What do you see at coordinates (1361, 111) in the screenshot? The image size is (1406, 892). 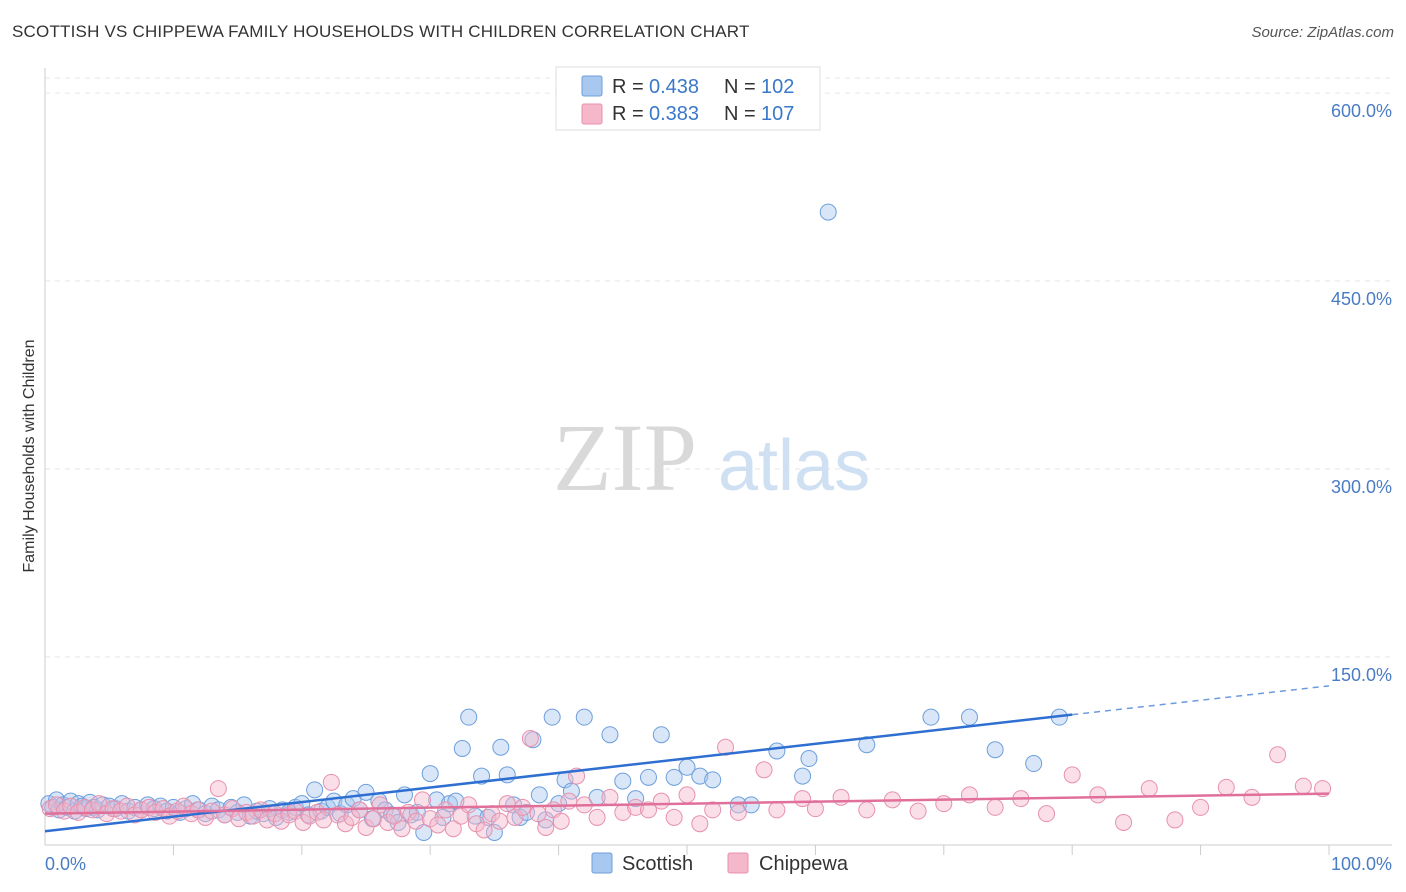 I see `y-tick-label-3: 600.0%` at bounding box center [1361, 111].